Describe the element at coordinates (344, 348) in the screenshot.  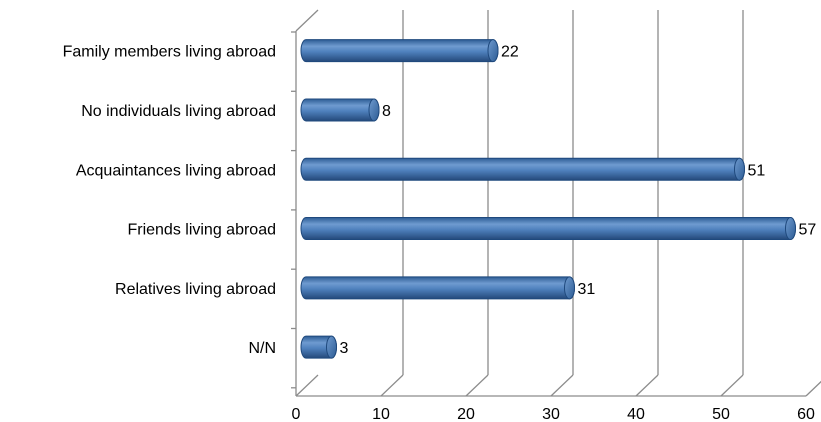
I see `data-label: 3` at that location.